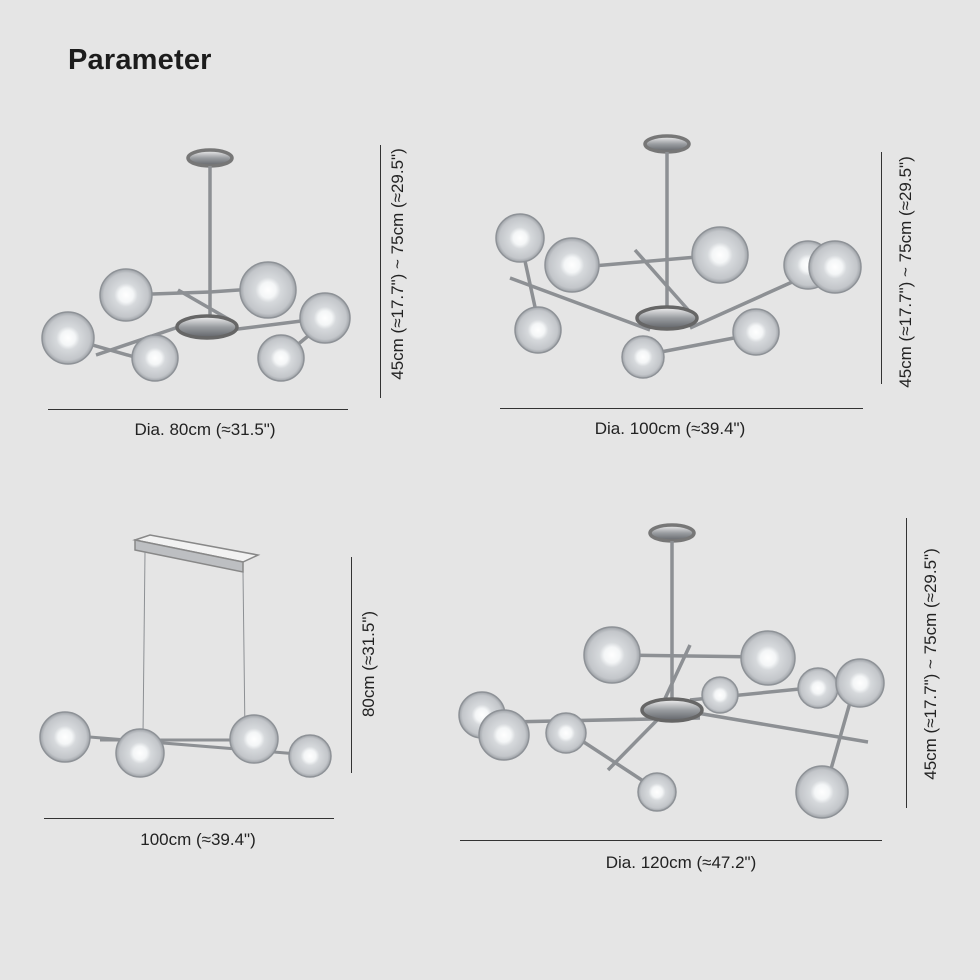 The width and height of the screenshot is (980, 980). What do you see at coordinates (671, 671) in the screenshot?
I see `chandelier-120cm` at bounding box center [671, 671].